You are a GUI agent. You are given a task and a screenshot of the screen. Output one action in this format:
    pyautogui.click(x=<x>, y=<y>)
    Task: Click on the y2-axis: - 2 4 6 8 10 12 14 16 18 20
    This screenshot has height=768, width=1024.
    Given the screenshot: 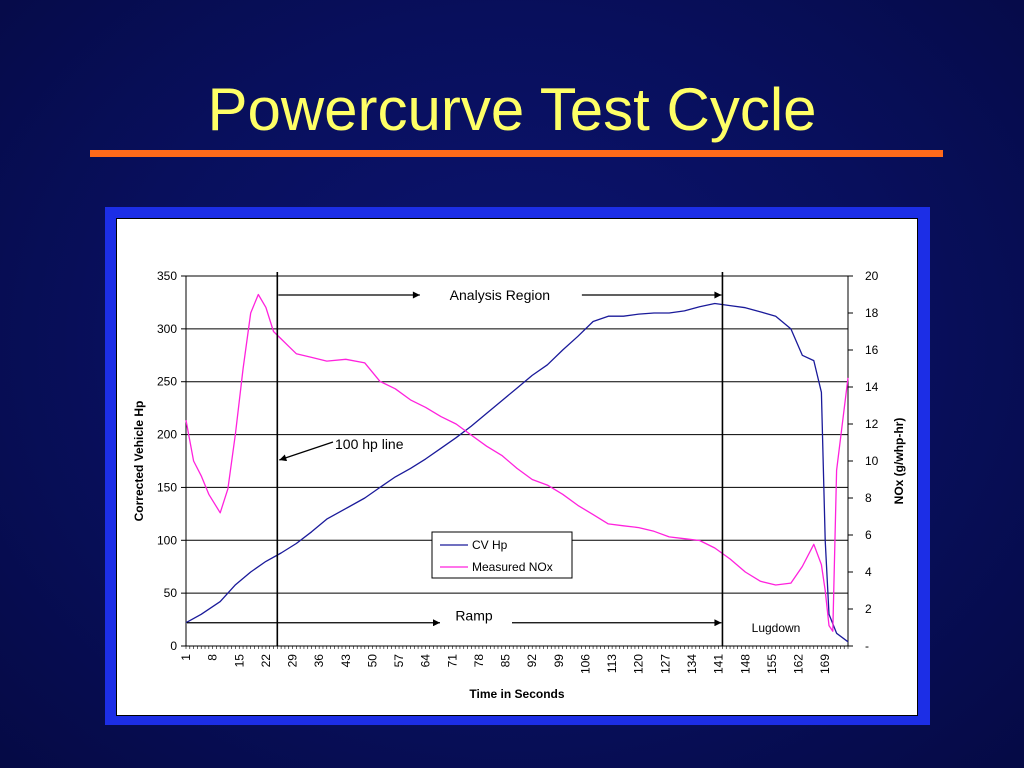 What is the action you would take?
    pyautogui.click(x=863, y=461)
    